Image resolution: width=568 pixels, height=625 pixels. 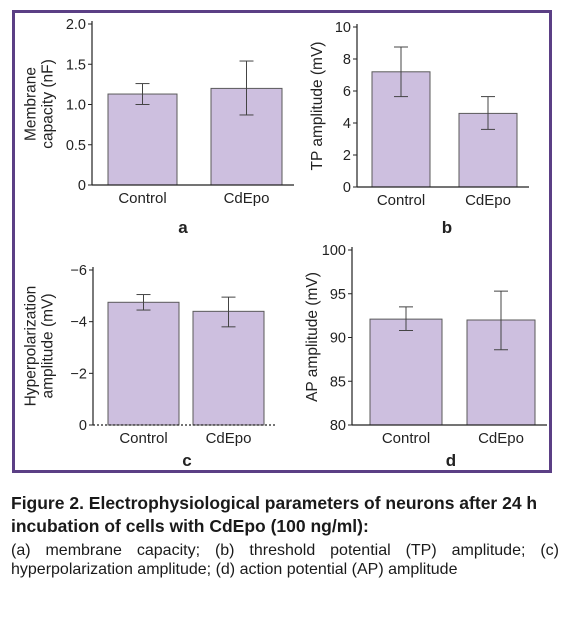 I want to click on panel-d-y-tick-label: 85, so click(x=338, y=382).